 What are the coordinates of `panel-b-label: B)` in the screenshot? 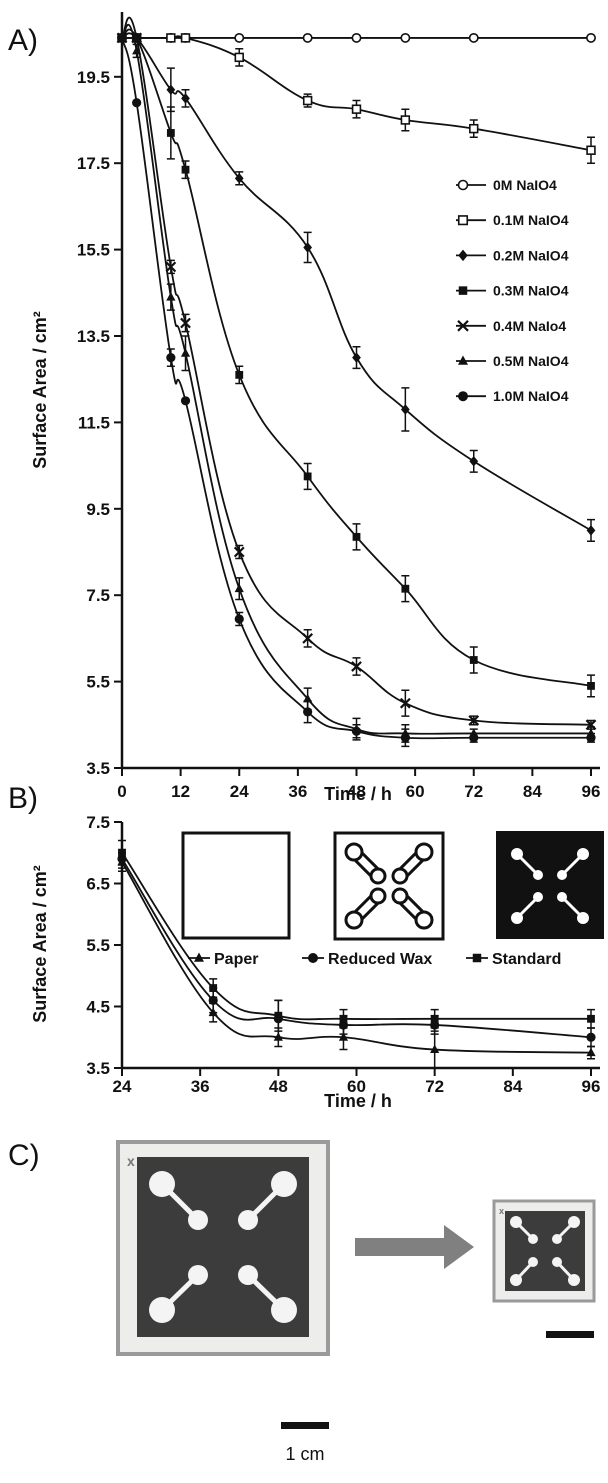 It's located at (23, 798).